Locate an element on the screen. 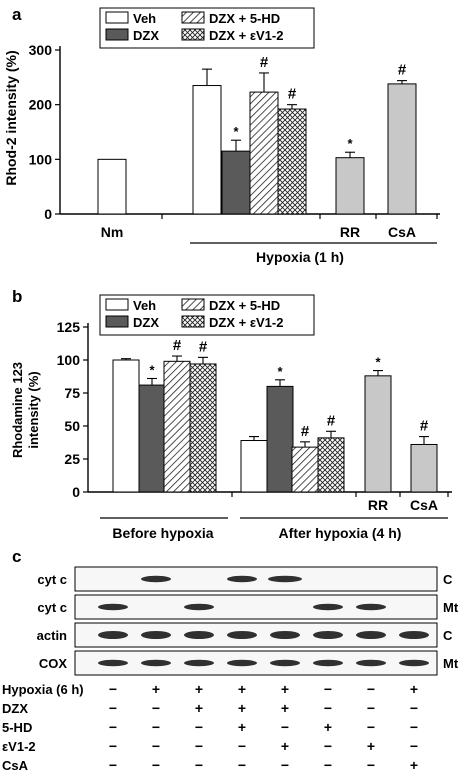 This screenshot has height=772, width=460. y-tick-label: 100 is located at coordinates (41, 159).